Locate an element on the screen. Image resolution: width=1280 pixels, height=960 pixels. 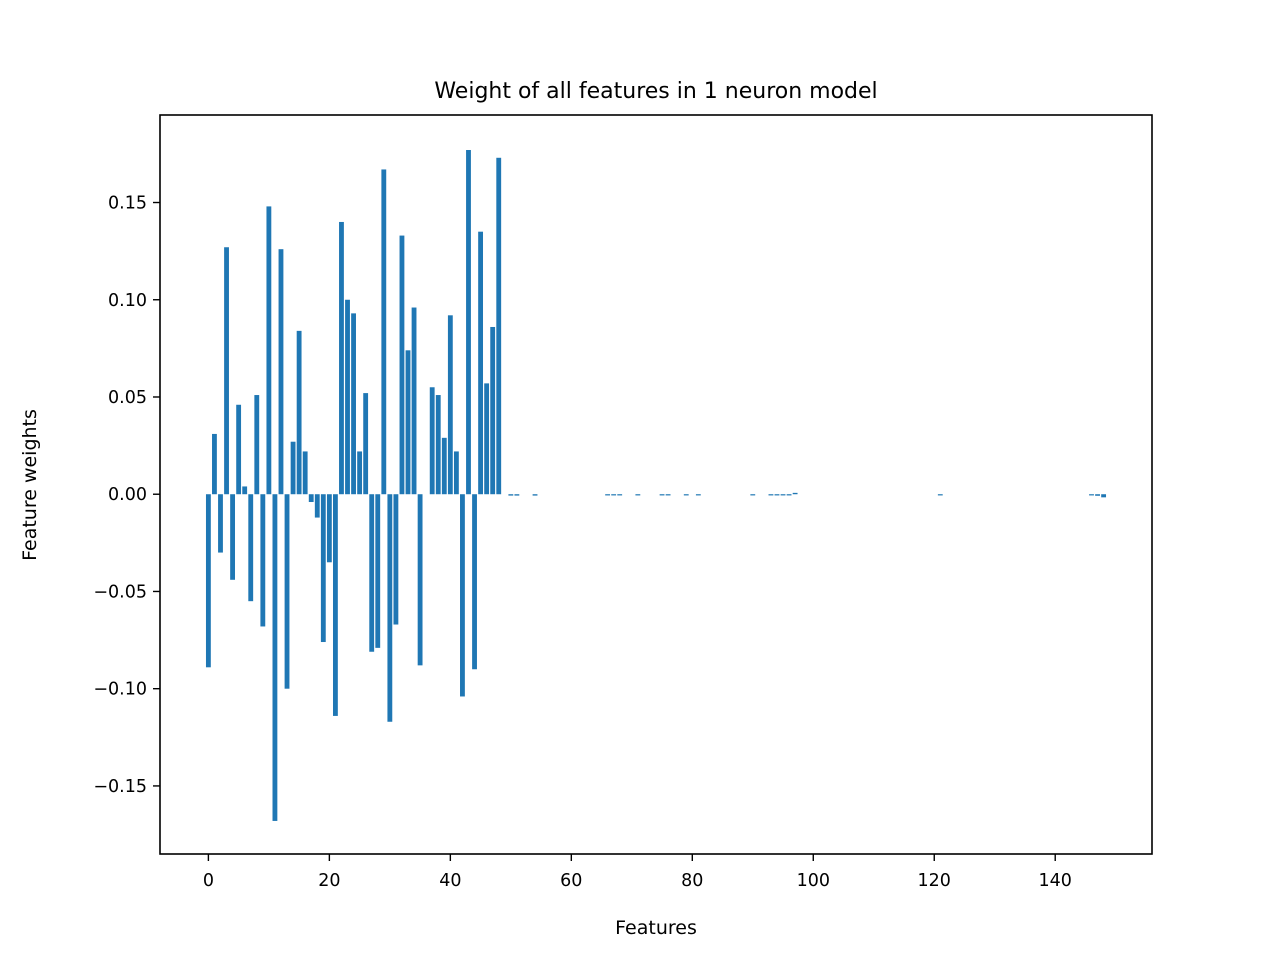
y-tick-label: −0.10 is located at coordinates (120, 690).